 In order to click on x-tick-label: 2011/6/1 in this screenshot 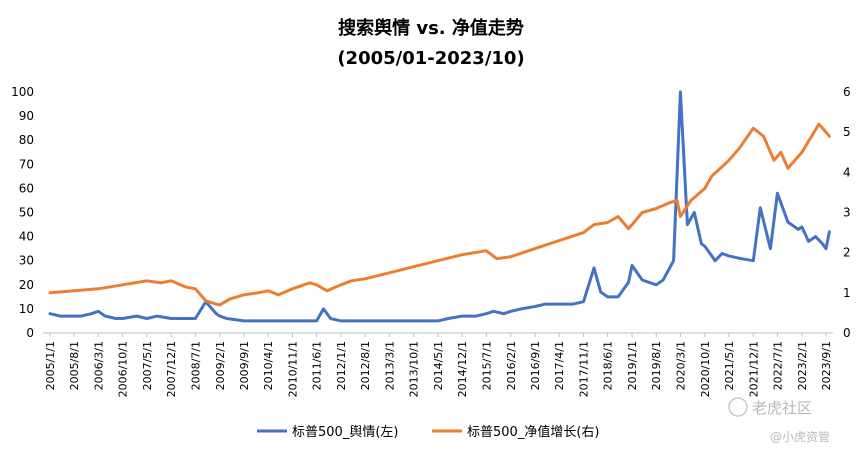, I will do `click(317, 365)`.